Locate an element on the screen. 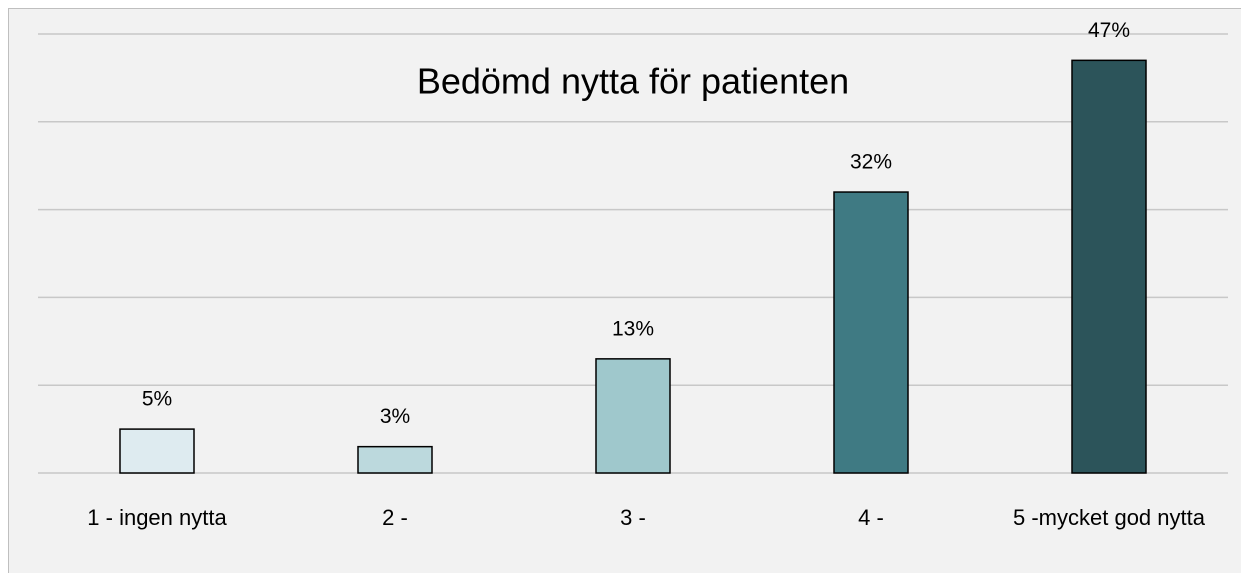  data-label: 13% is located at coordinates (633, 328).